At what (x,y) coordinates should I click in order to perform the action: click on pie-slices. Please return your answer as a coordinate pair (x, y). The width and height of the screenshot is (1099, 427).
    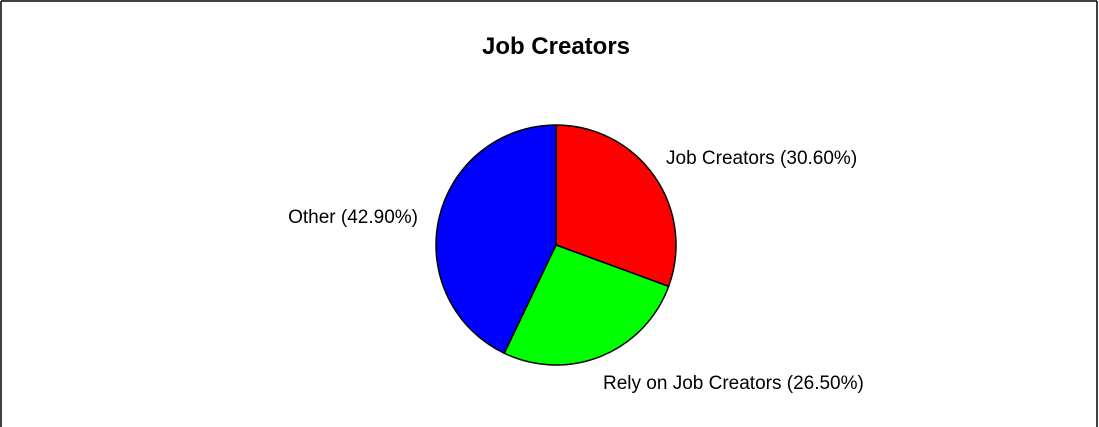
    Looking at the image, I should click on (556, 245).